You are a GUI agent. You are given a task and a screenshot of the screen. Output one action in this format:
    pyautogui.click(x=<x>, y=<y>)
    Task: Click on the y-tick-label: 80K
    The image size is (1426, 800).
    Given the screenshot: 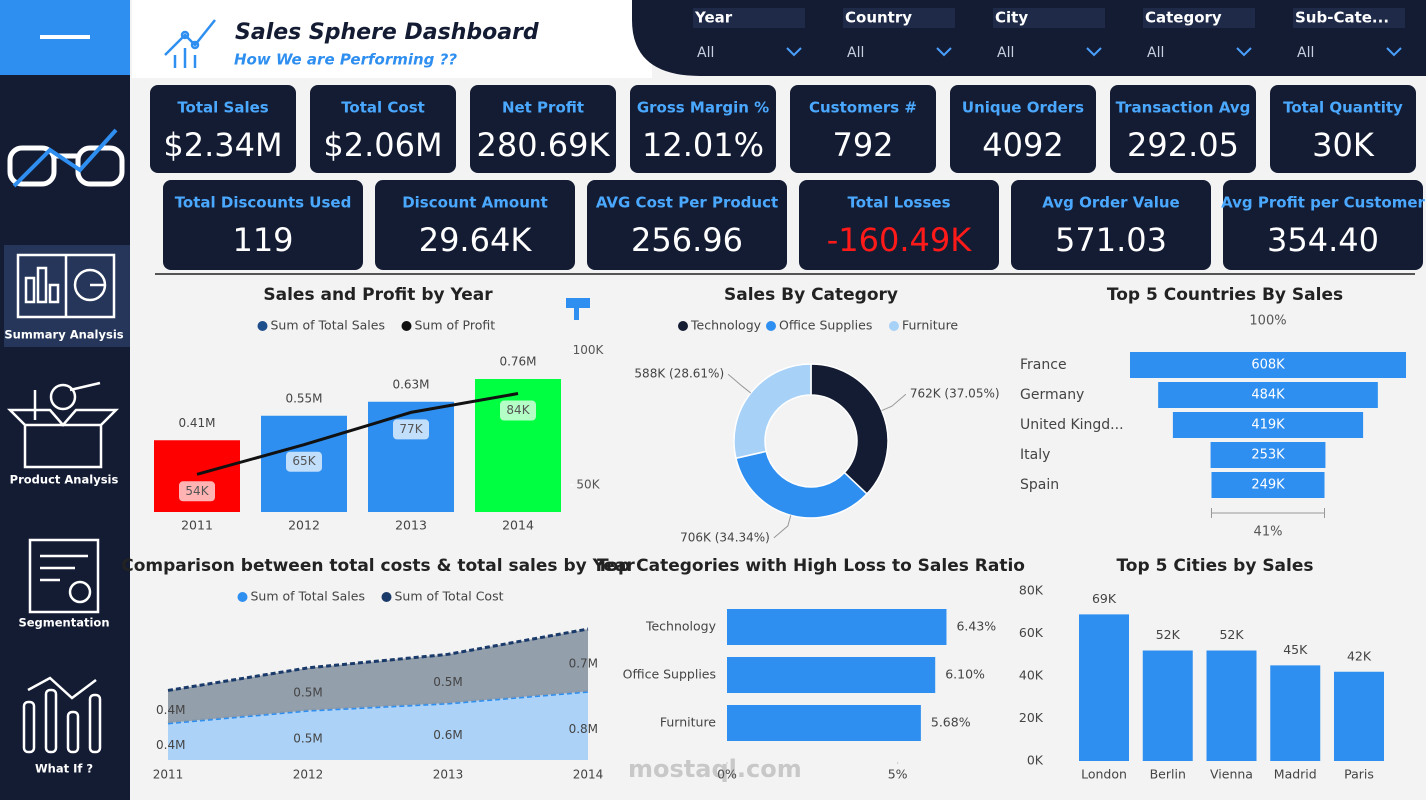 What is the action you would take?
    pyautogui.click(x=1031, y=590)
    